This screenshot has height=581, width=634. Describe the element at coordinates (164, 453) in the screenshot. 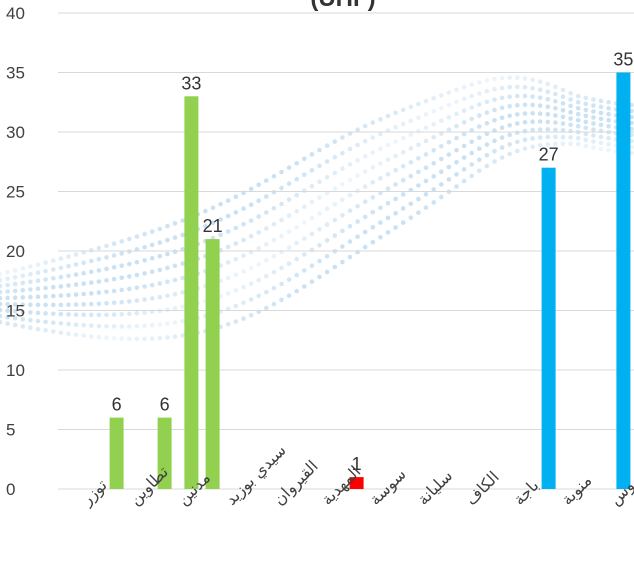

I see `bar` at that location.